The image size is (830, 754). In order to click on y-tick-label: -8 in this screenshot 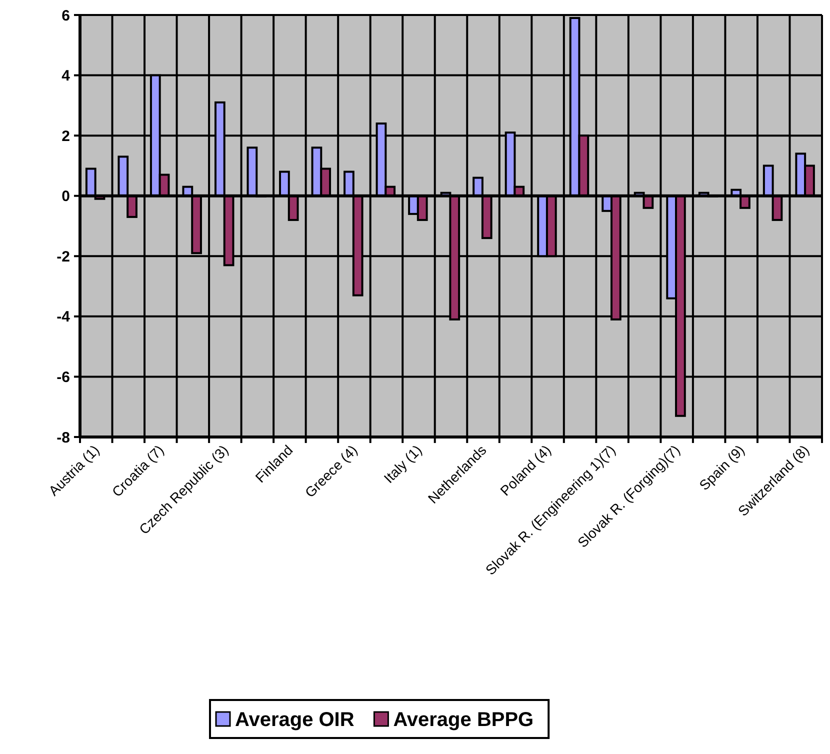, I will do `click(63, 437)`.